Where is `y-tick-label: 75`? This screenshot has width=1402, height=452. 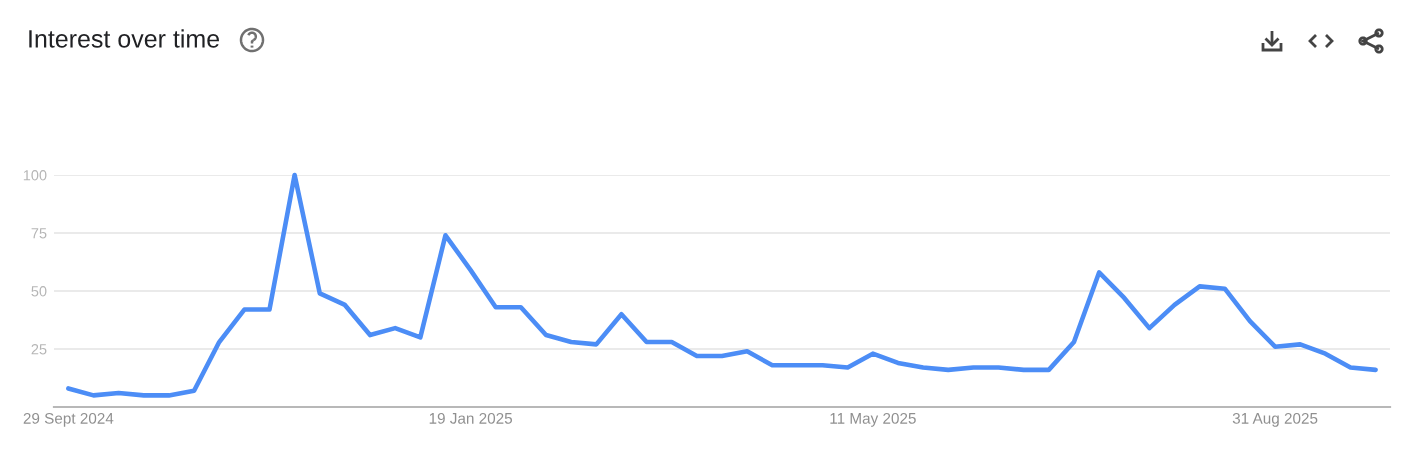
y-tick-label: 75 is located at coordinates (39, 233).